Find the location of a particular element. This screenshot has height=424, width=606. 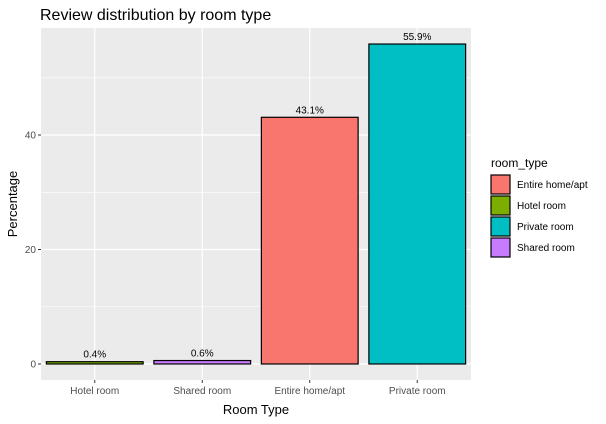

y-tick-label: 40 is located at coordinates (31, 136).